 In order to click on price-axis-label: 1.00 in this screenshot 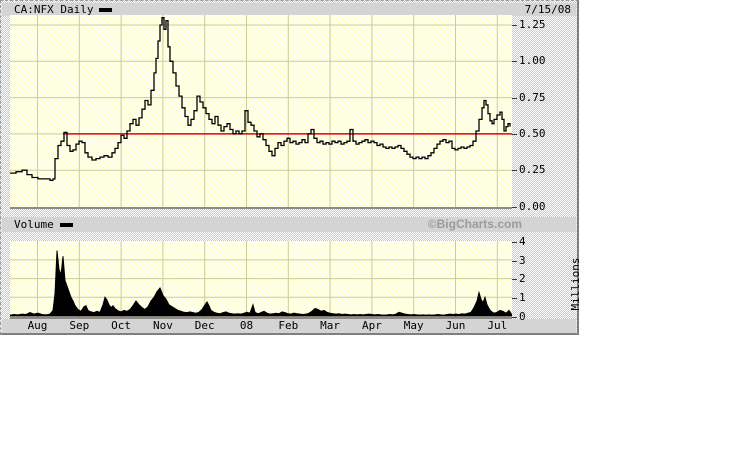, I will do `click(532, 61)`.